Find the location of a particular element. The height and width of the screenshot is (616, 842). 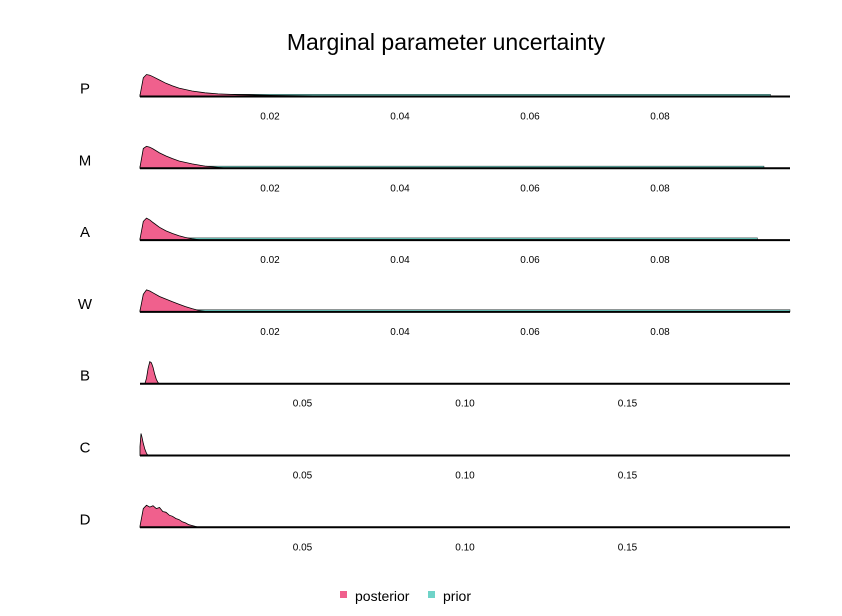

panel-label: W is located at coordinates (85, 304).